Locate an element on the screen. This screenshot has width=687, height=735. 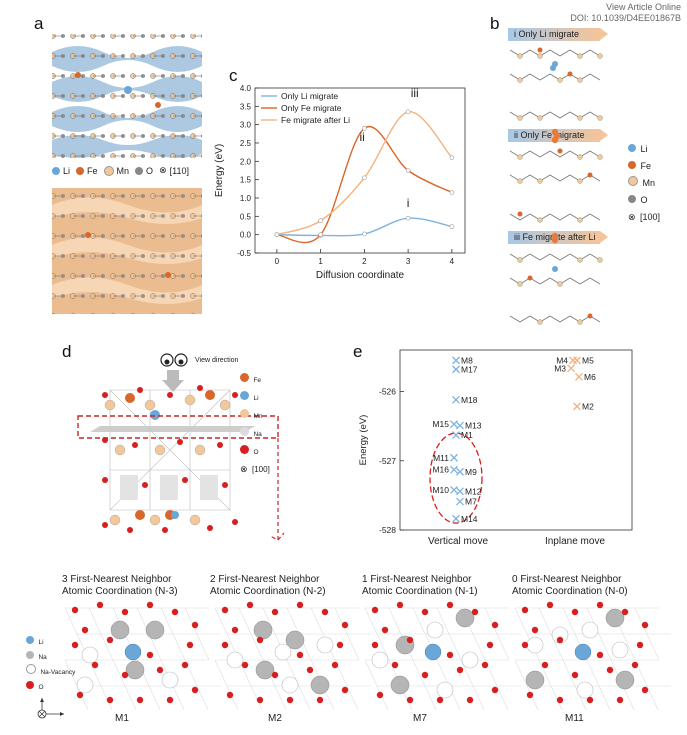
scatter-point-m10 is located at coordinates (454, 489).